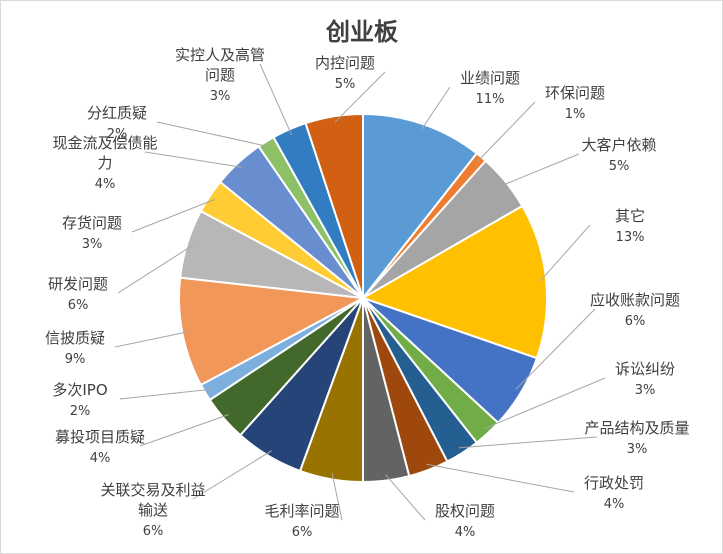 This screenshot has width=723, height=554. What do you see at coordinates (630, 237) in the screenshot?
I see `slice-percent-label: 13%` at bounding box center [630, 237].